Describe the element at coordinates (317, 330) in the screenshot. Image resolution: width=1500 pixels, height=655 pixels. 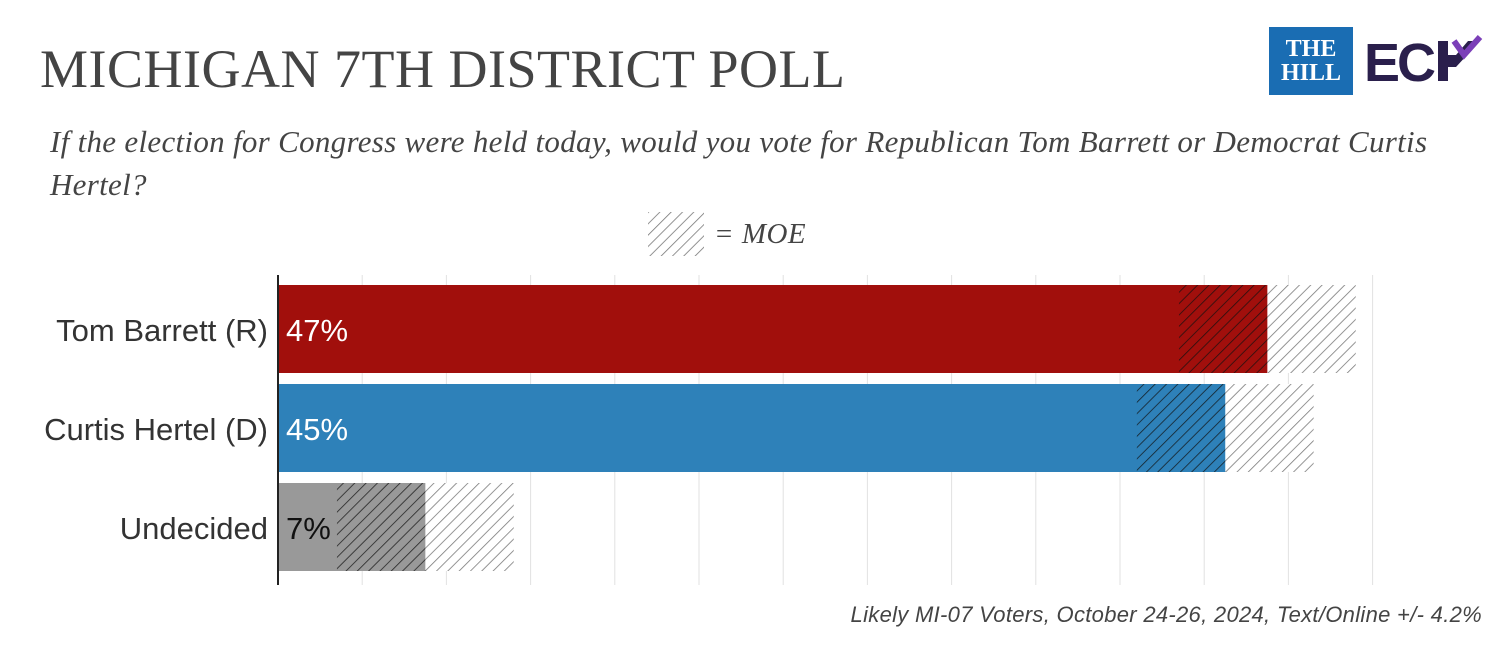
I see `bar-value-label: 47%` at that location.